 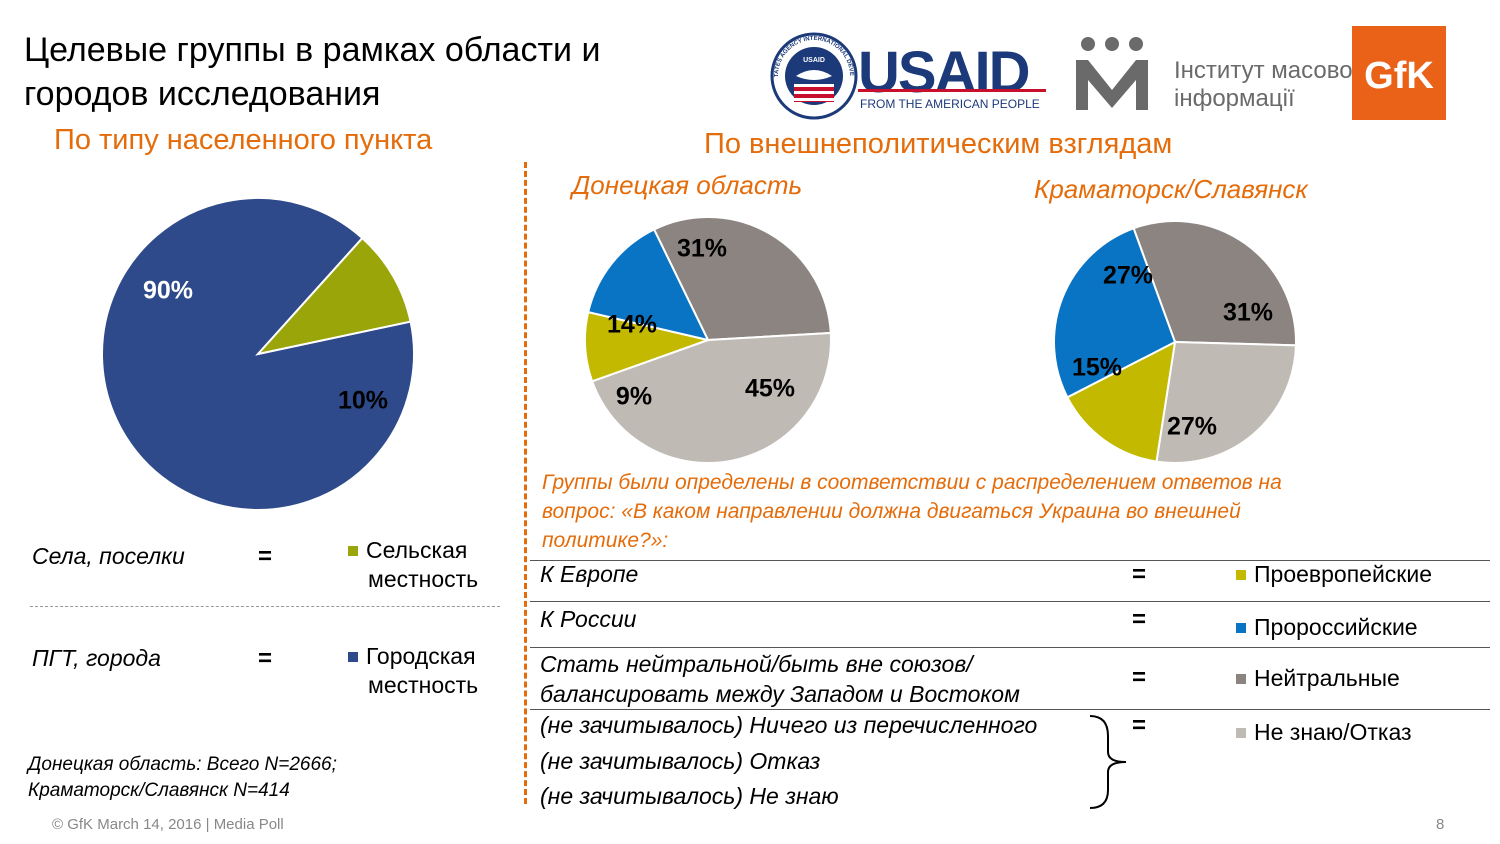 What do you see at coordinates (1440, 824) in the screenshot?
I see `page-number: 8` at bounding box center [1440, 824].